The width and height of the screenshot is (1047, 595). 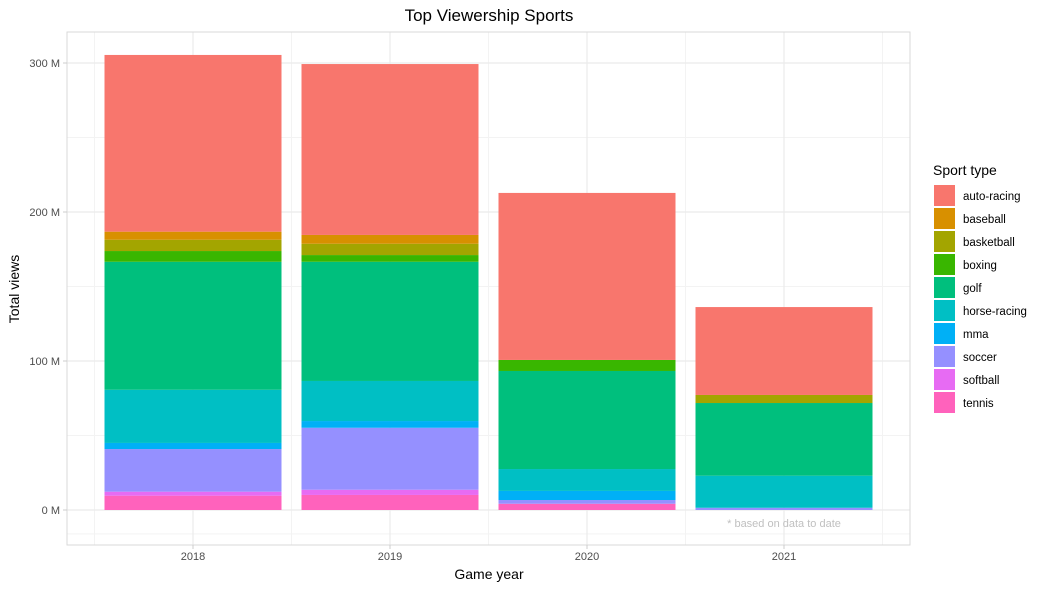 I want to click on bar-segment-soccer-2020, so click(x=587, y=502).